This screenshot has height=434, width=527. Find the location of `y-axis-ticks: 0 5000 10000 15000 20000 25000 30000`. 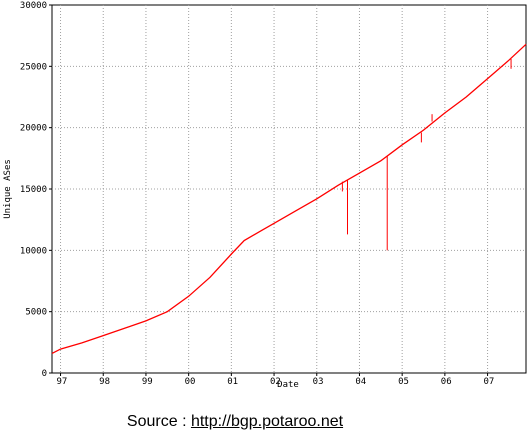

y-axis-ticks: 0 5000 10000 15000 20000 25000 30000 is located at coordinates (36, 190).